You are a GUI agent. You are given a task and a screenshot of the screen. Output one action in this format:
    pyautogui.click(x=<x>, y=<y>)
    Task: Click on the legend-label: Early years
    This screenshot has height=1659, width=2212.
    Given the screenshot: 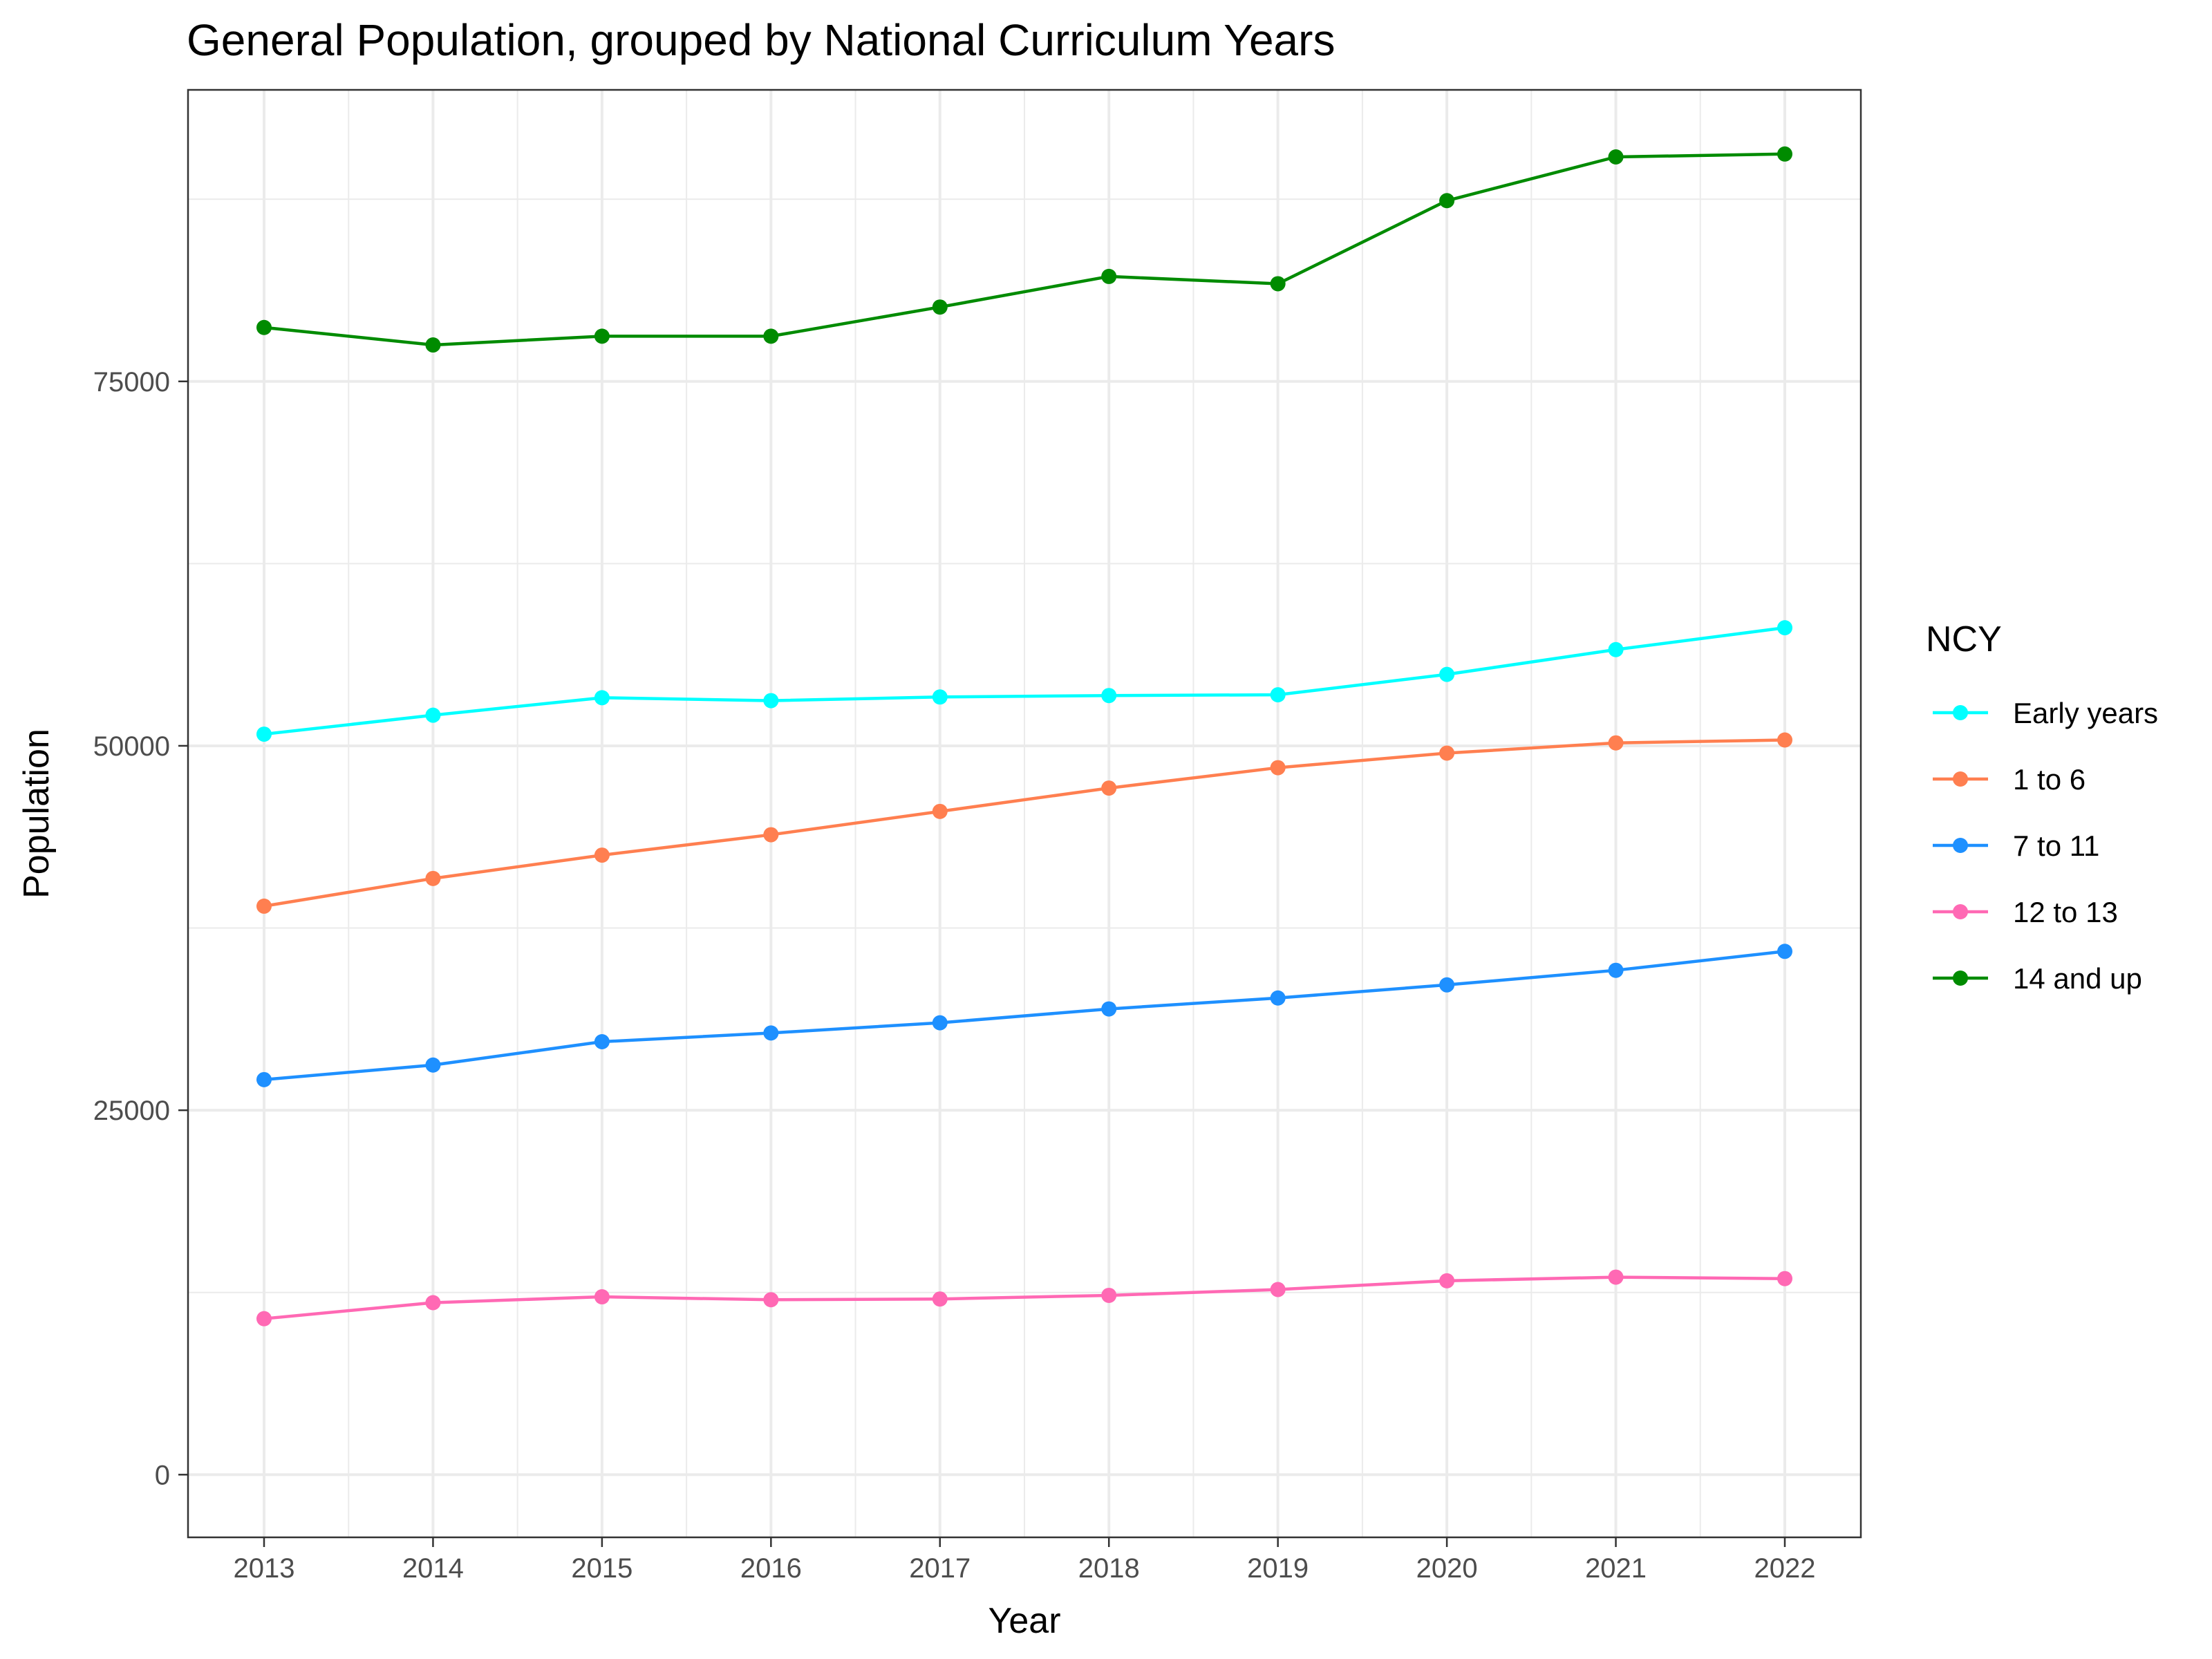 What is the action you would take?
    pyautogui.click(x=2085, y=713)
    